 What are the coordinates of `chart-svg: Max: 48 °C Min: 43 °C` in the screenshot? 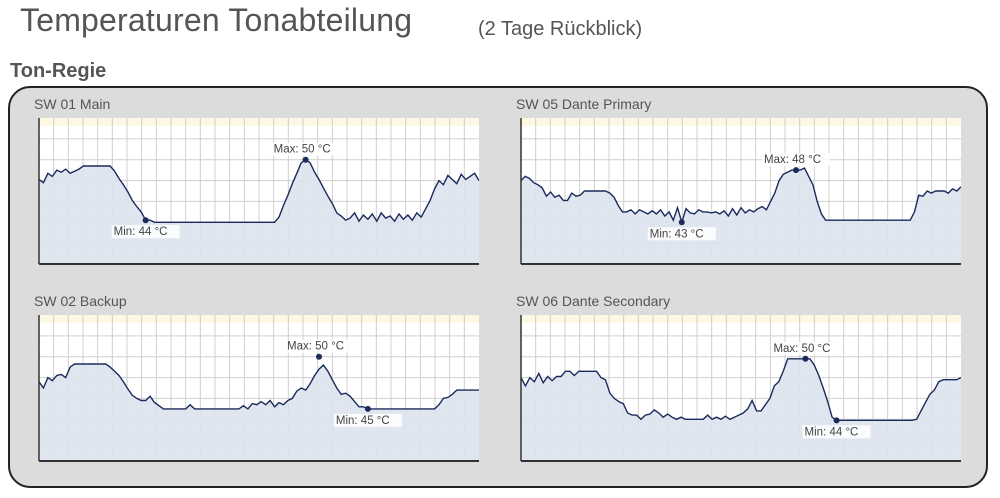 It's located at (740, 191).